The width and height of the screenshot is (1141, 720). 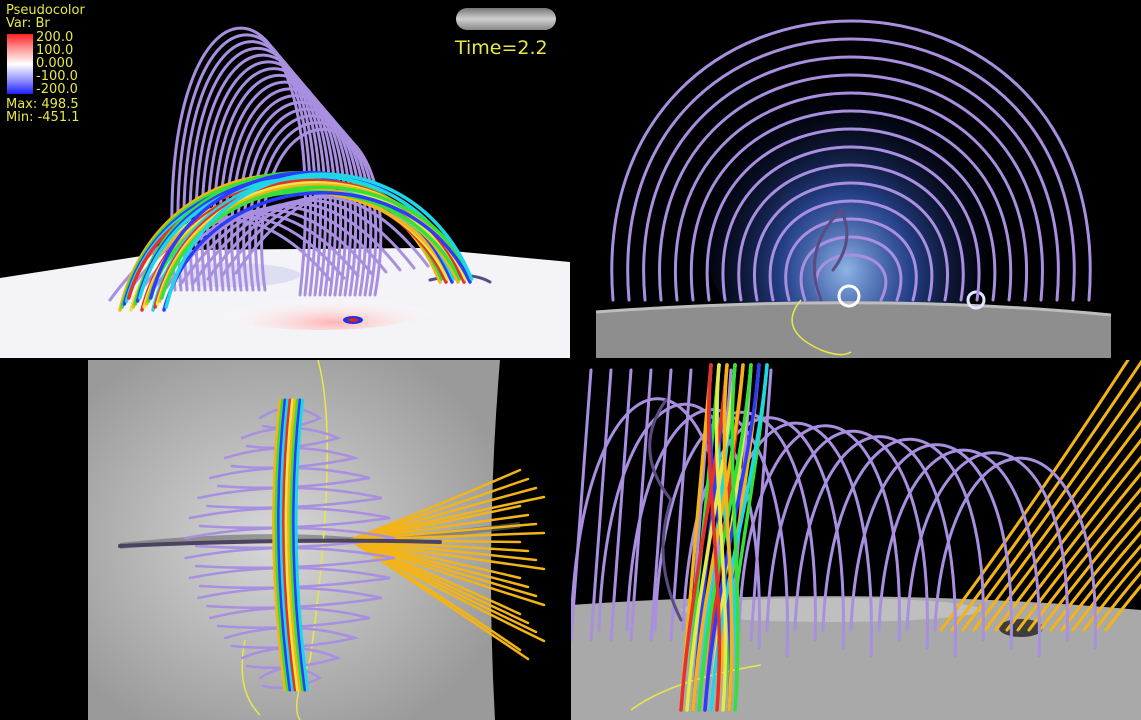 What do you see at coordinates (42, 104) in the screenshot?
I see `legend-max: Max: 498.5` at bounding box center [42, 104].